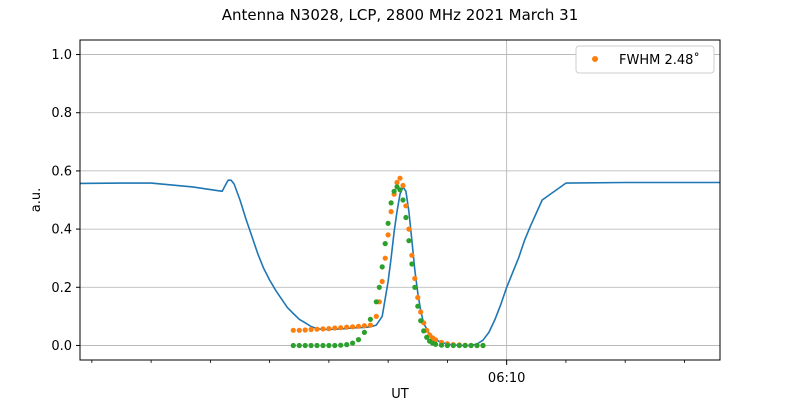 Image resolution: width=800 pixels, height=400 pixels. I want to click on legend-label: FWHM 2.48˚, so click(659, 60).